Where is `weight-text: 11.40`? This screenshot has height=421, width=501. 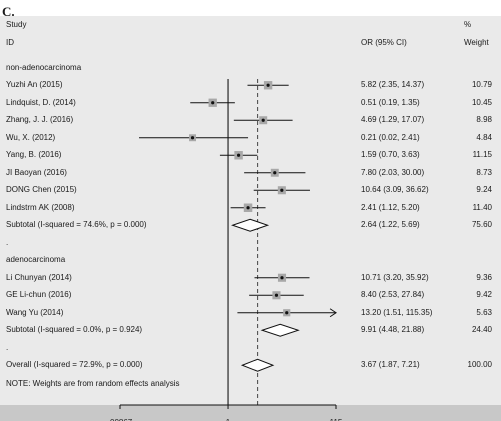 weight-text: 11.40 is located at coordinates (482, 207).